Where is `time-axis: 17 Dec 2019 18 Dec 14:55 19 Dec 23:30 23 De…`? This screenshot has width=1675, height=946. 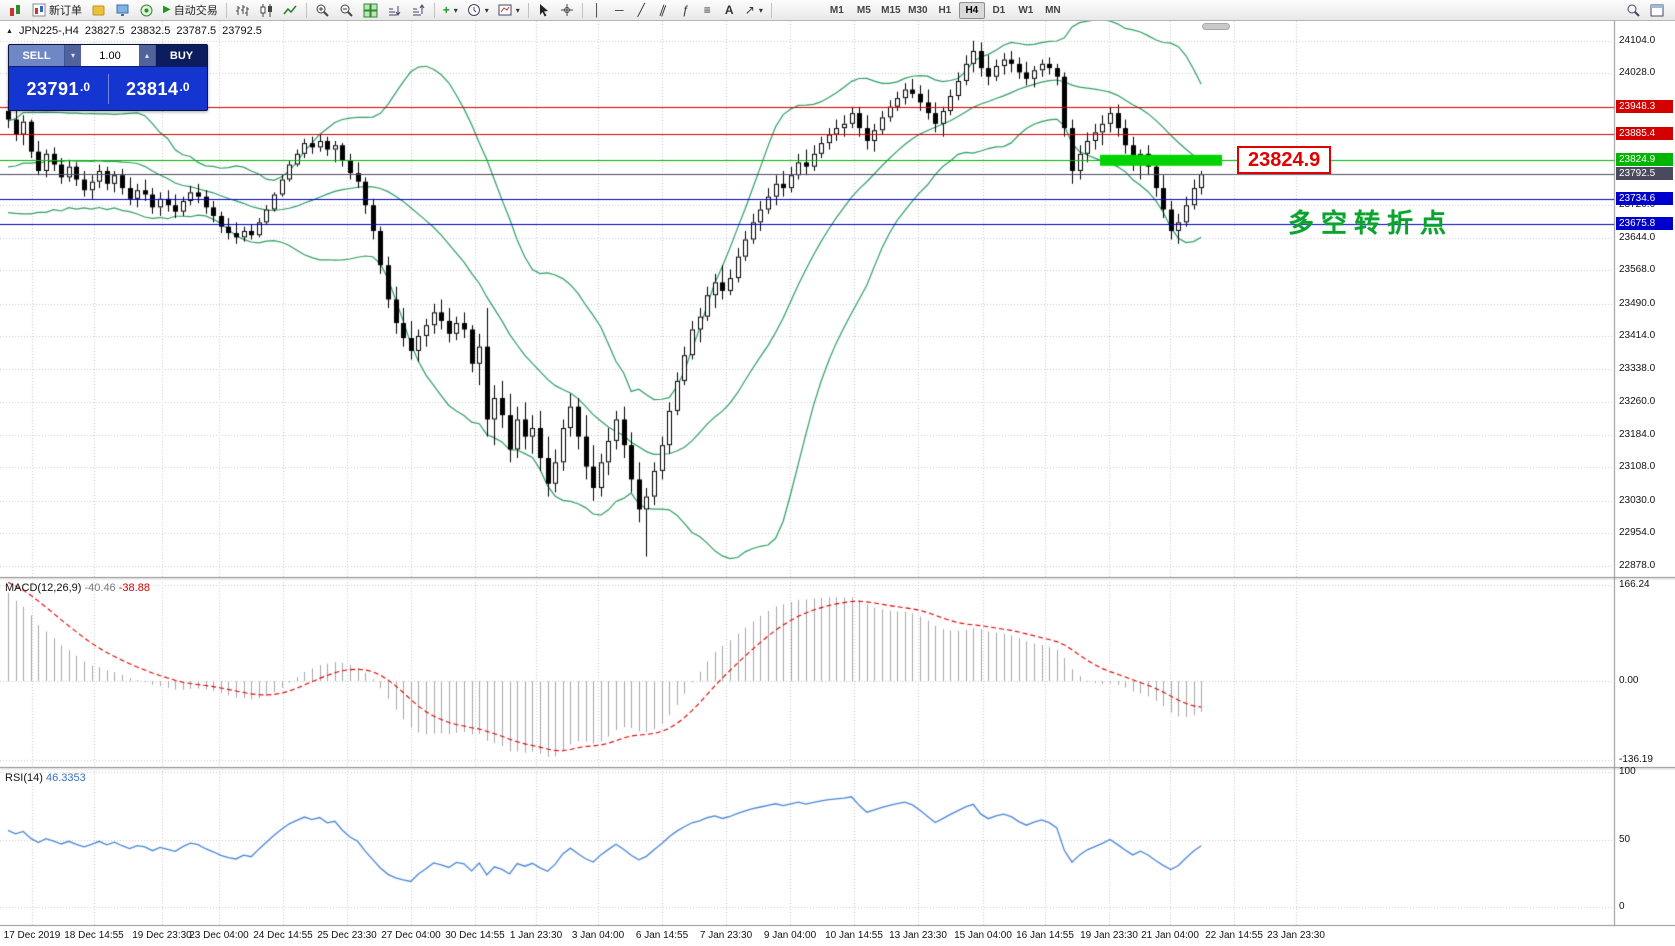
time-axis: 17 Dec 2019 18 Dec 14:55 19 Dec 23:30 23 De… is located at coordinates (837, 936).